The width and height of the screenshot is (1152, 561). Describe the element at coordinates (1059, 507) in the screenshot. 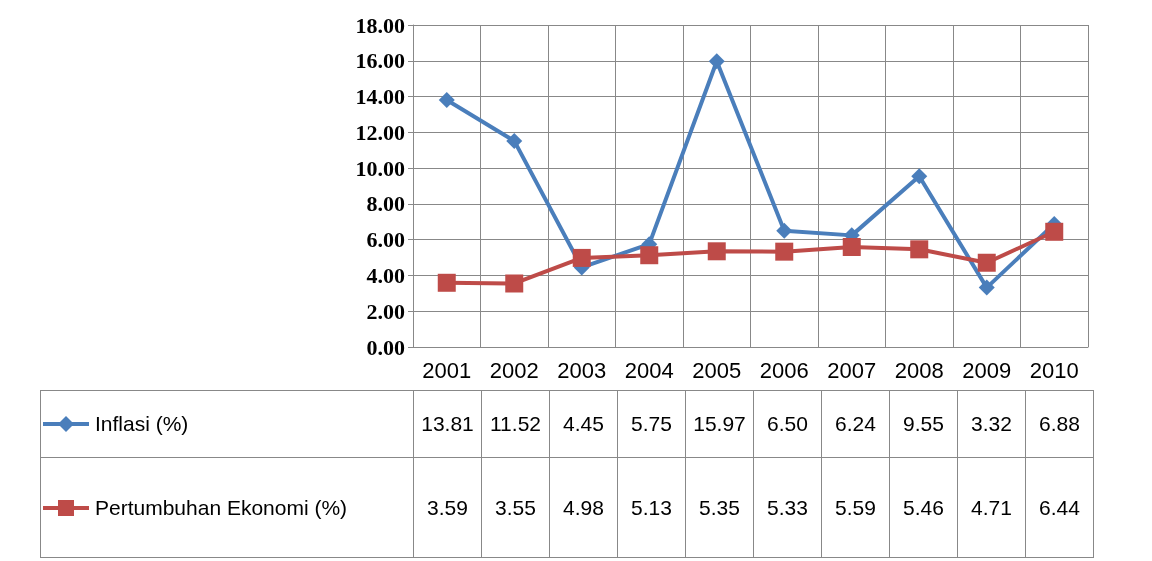

I see `data-label: 6.44` at that location.